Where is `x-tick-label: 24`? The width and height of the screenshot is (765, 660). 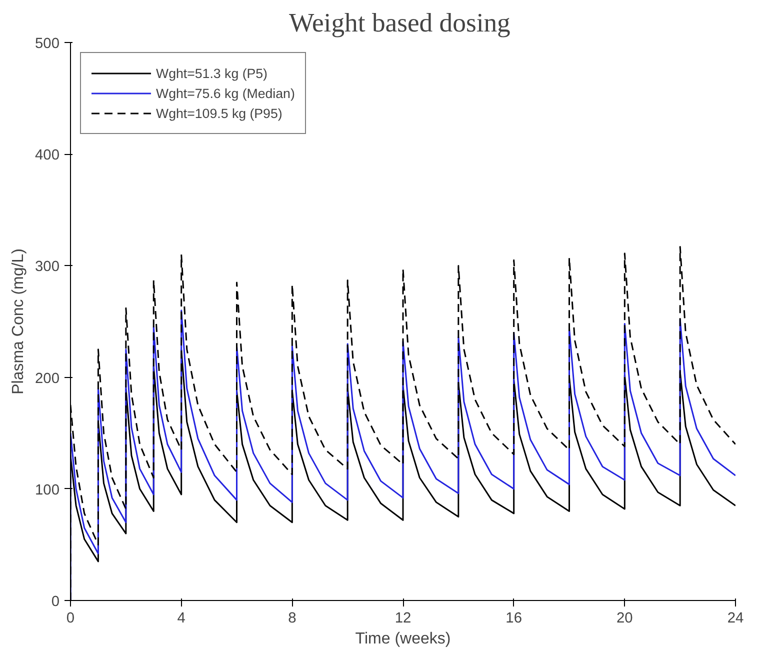
x-tick-label: 24 is located at coordinates (735, 618).